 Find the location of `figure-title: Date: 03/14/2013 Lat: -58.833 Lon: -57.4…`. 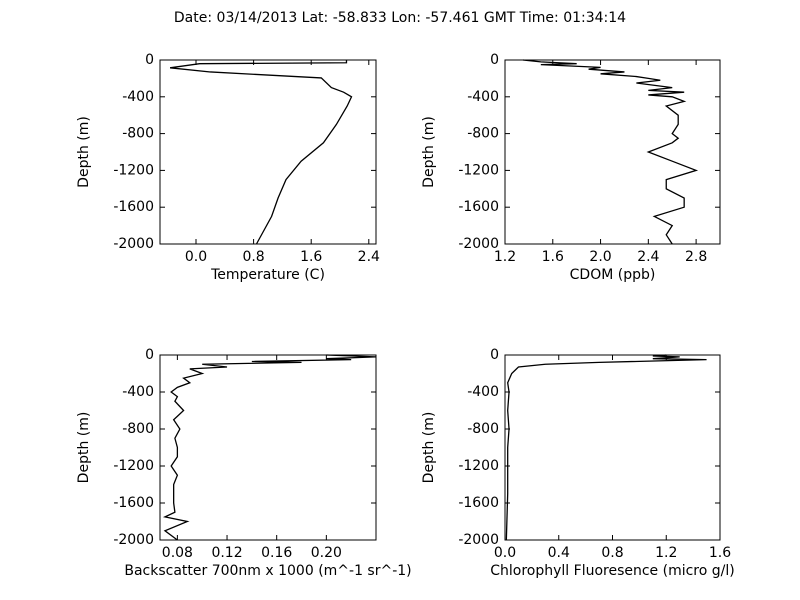

figure-title: Date: 03/14/2013 Lat: -58.833 Lon: -57.4… is located at coordinates (400, 18).